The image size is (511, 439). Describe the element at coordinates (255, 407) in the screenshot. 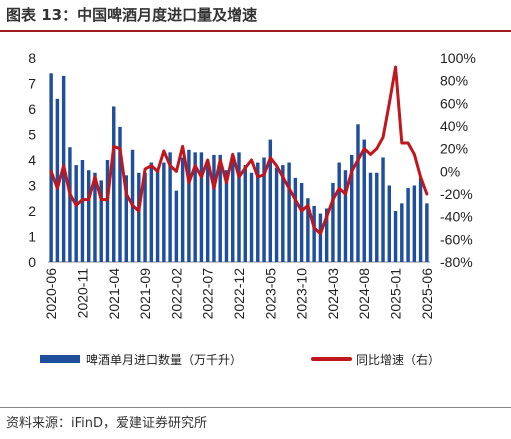

I see `source-divider` at that location.